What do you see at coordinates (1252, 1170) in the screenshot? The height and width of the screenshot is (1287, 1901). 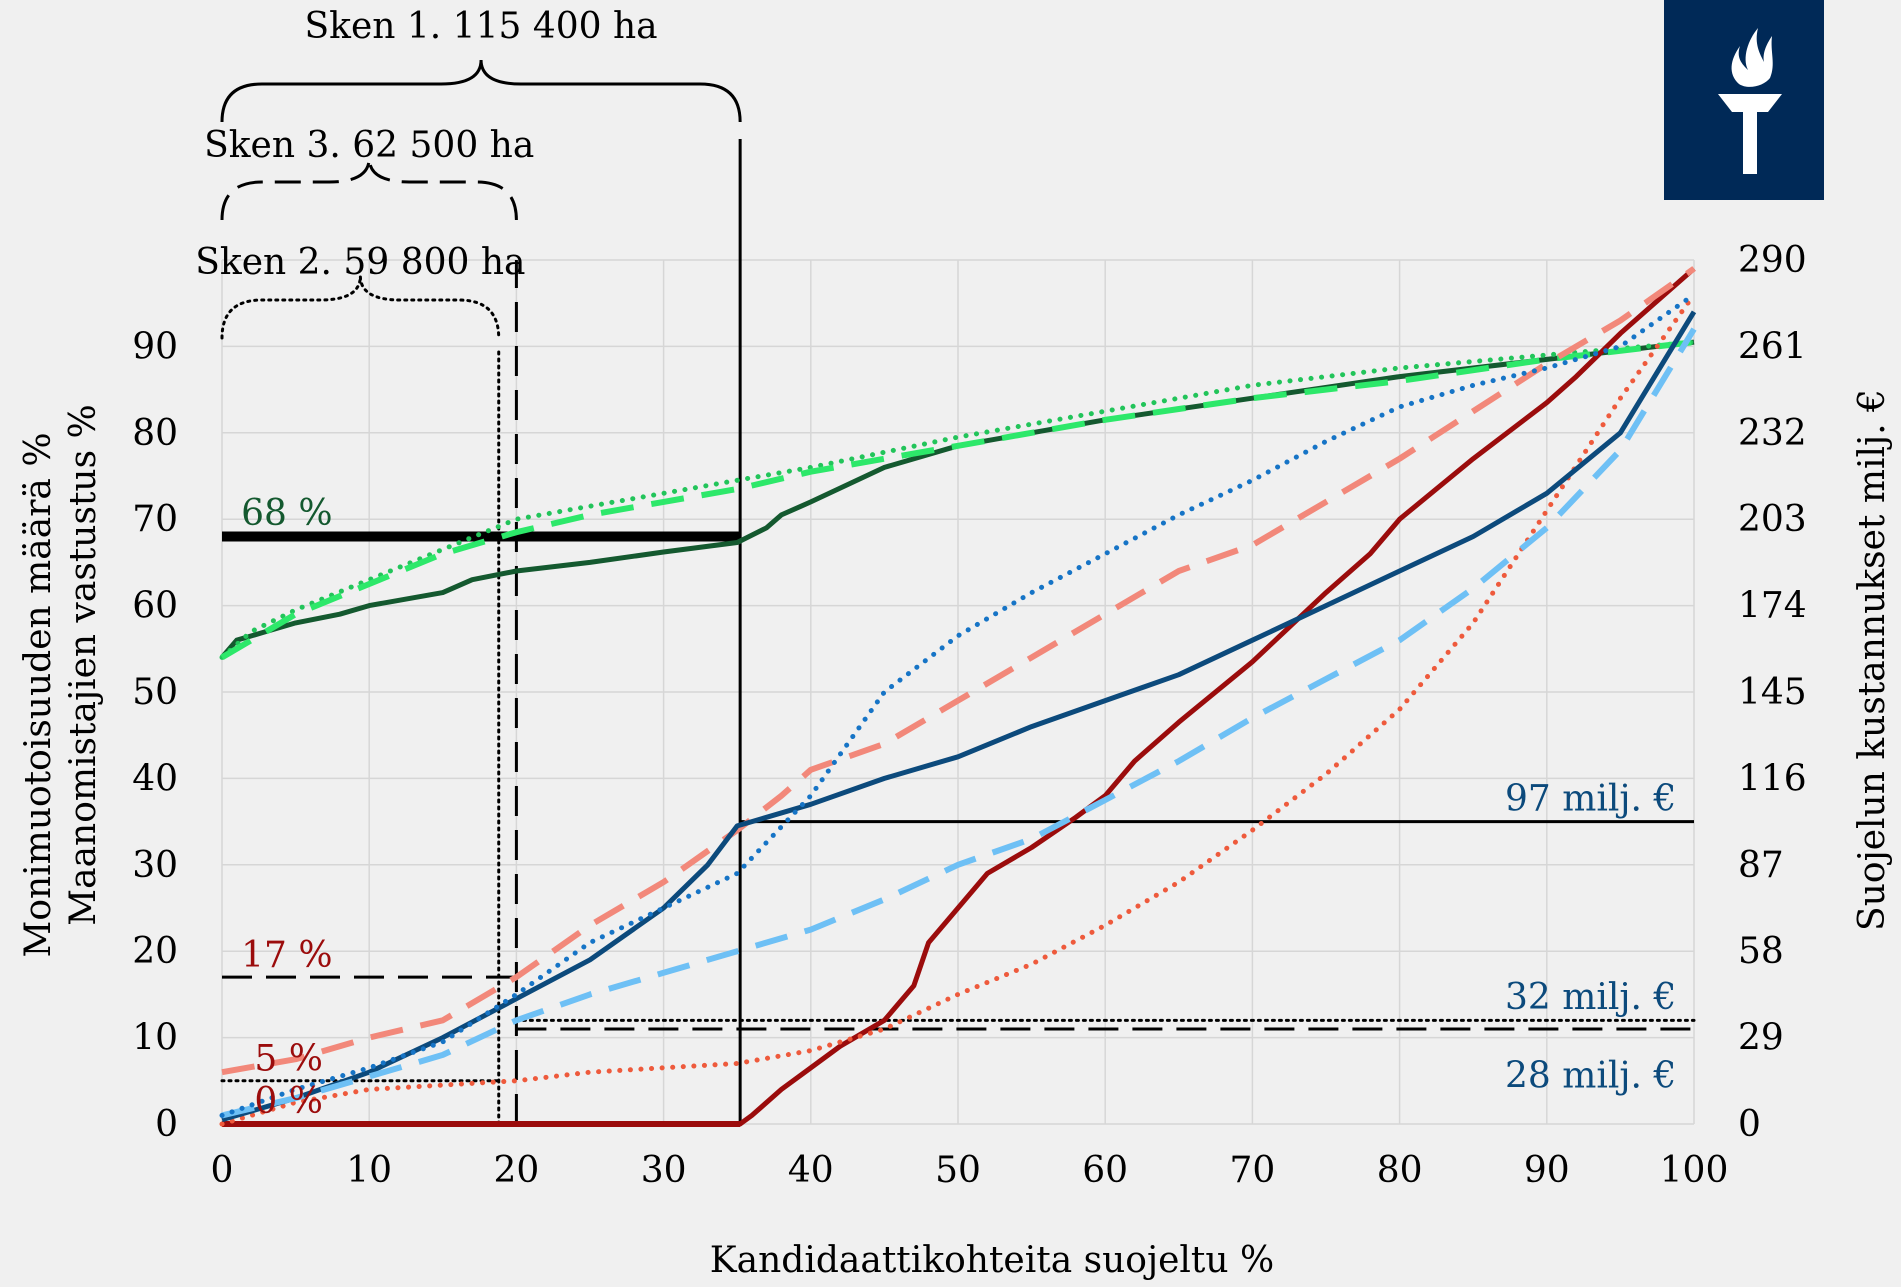 I see `x-tick-label: 70` at bounding box center [1252, 1170].